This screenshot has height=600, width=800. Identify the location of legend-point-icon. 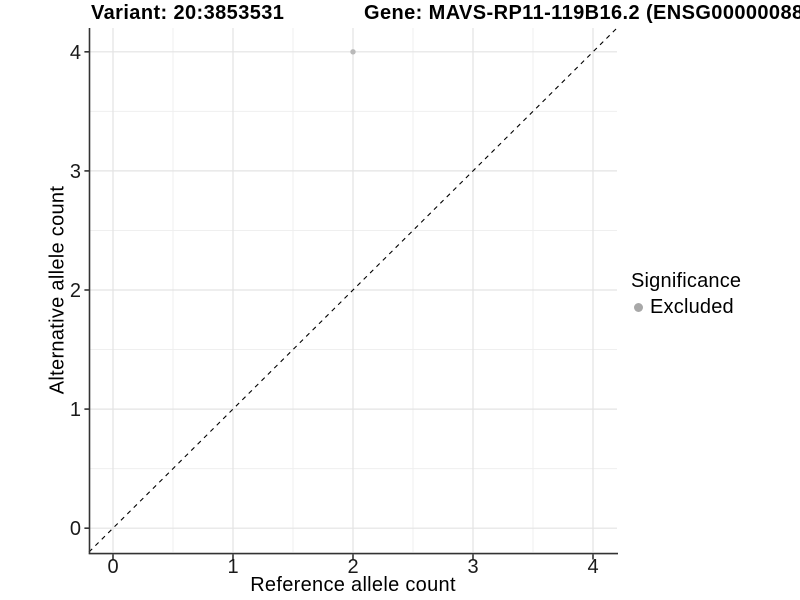
(638, 307).